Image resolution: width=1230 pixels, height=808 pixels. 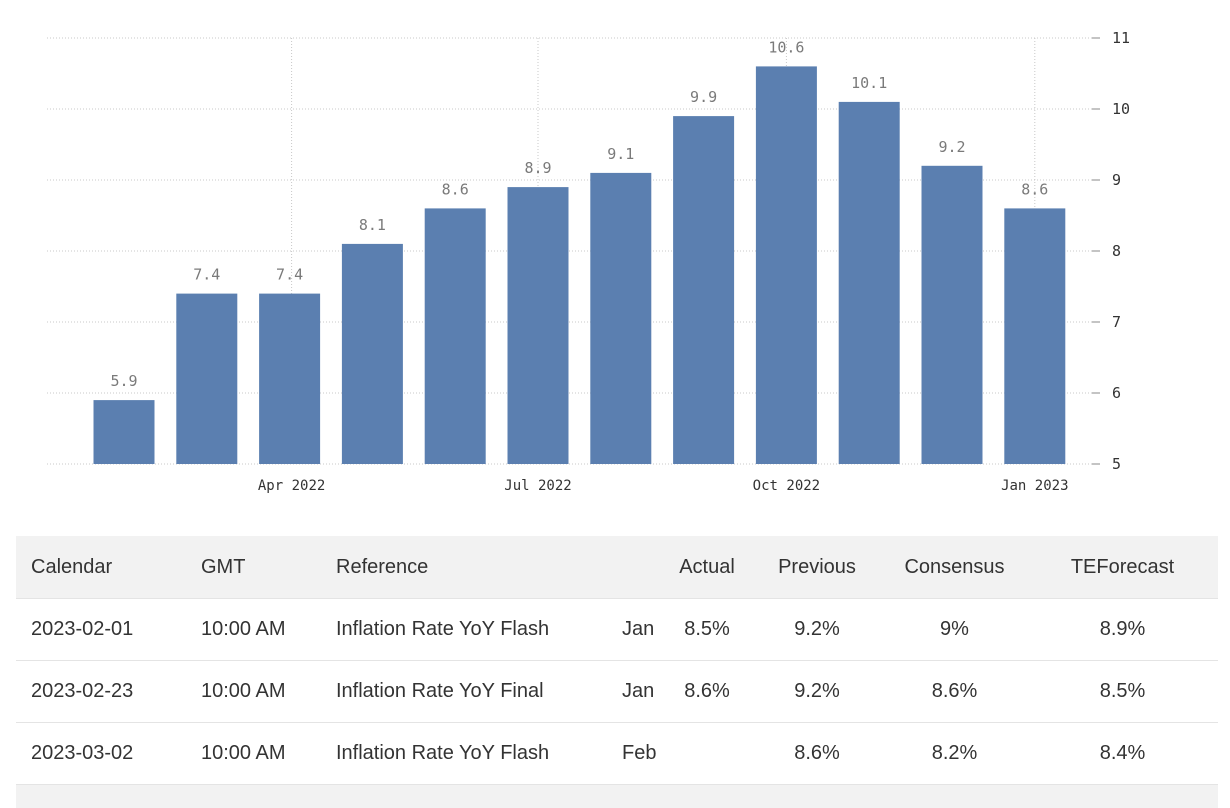 I want to click on header-reference: Reference, so click(x=382, y=566).